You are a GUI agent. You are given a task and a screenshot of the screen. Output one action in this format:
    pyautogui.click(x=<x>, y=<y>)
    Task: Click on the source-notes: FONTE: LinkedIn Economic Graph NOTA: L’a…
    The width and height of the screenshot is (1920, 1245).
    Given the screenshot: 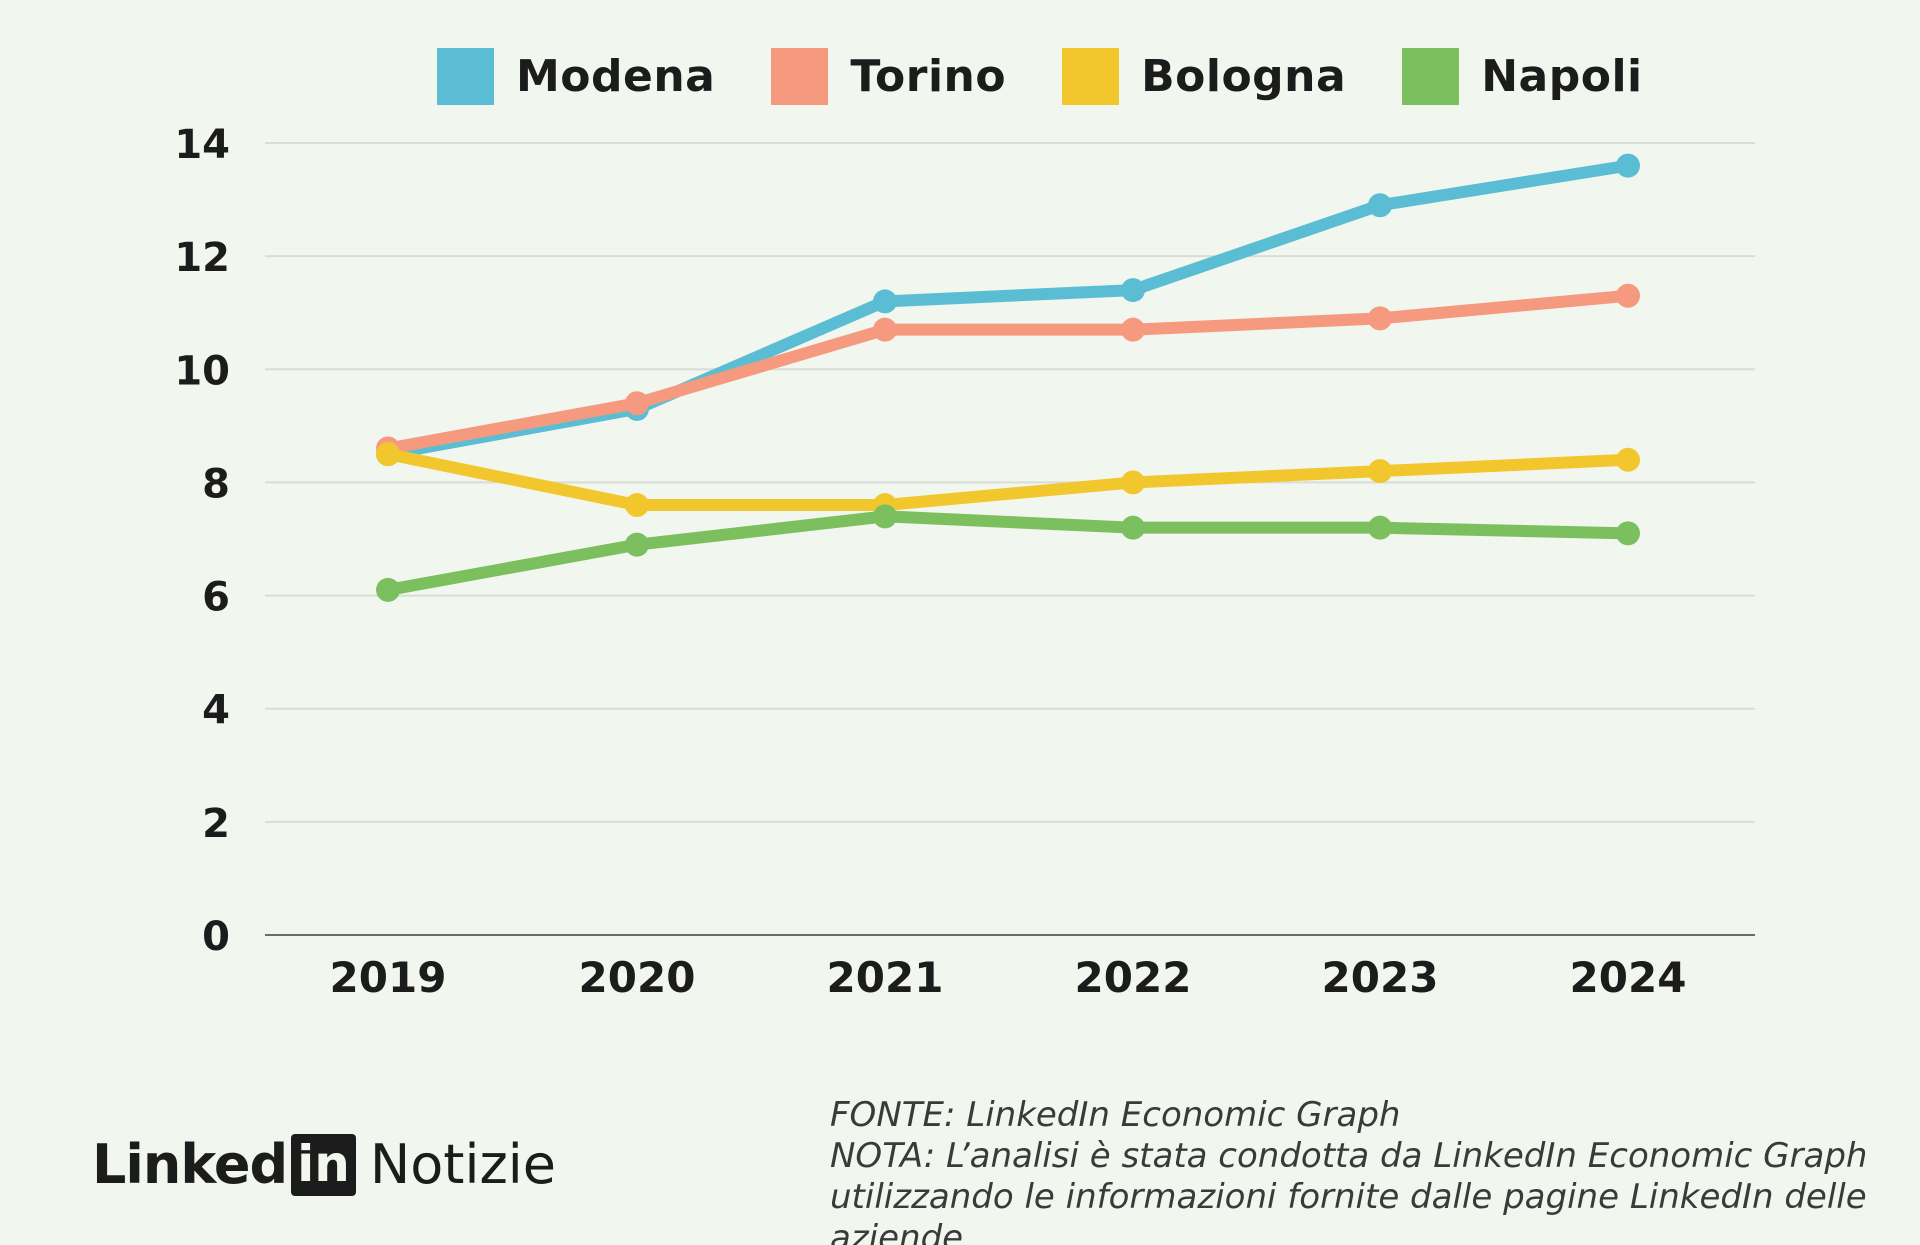 What is the action you would take?
    pyautogui.click(x=1370, y=1170)
    